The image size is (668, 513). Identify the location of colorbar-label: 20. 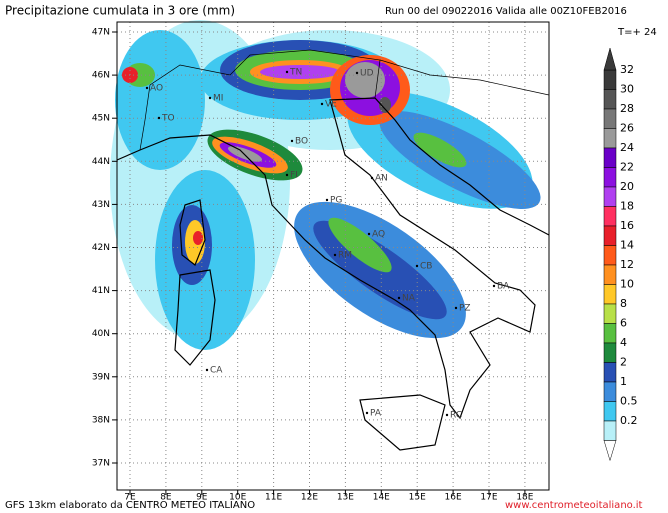
(627, 186).